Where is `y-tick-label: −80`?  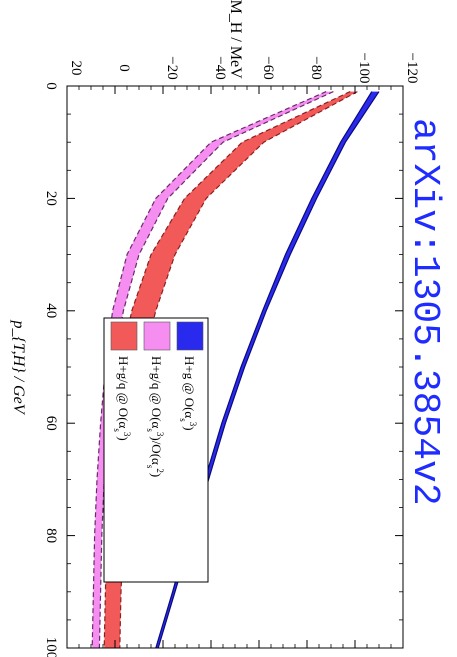
y-tick-label: −80 is located at coordinates (316, 67).